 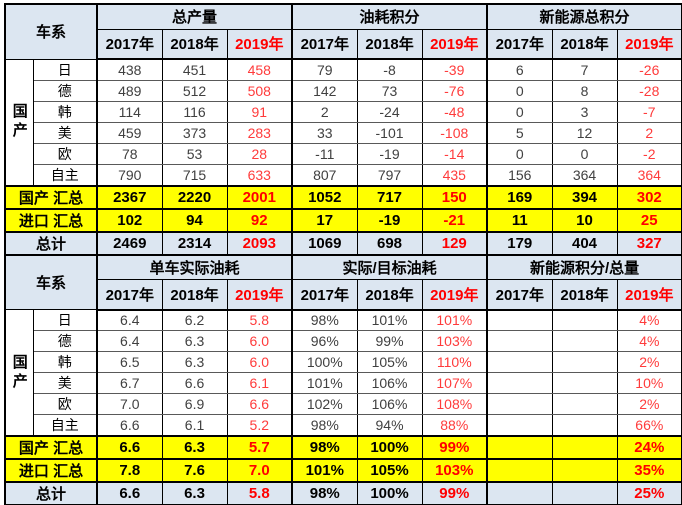 What do you see at coordinates (194, 90) in the screenshot?
I see `data-cell: 512` at bounding box center [194, 90].